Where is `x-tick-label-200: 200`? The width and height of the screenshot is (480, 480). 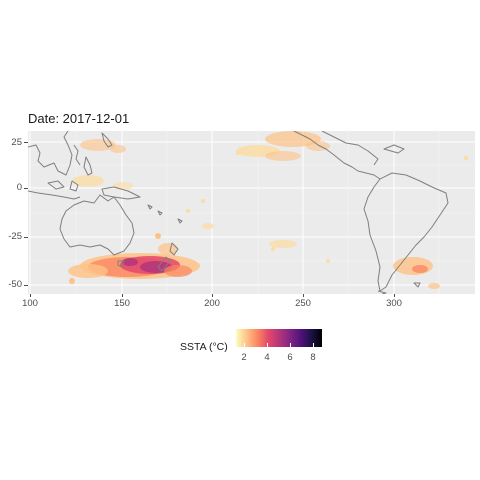 x-tick-label-200: 200 is located at coordinates (212, 303).